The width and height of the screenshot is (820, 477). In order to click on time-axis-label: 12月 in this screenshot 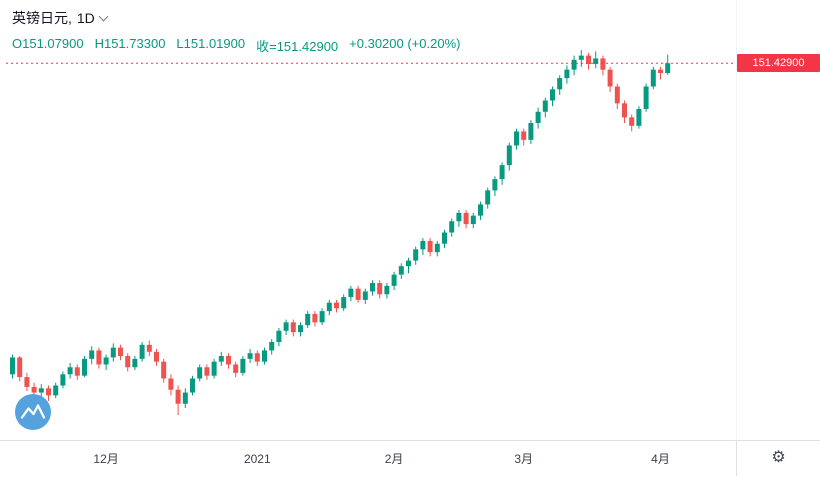, I will do `click(106, 459)`.